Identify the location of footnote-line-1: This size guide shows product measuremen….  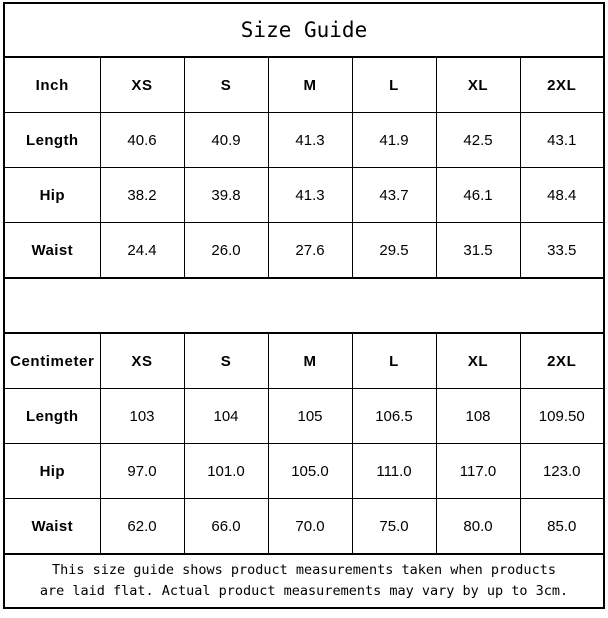
(304, 570).